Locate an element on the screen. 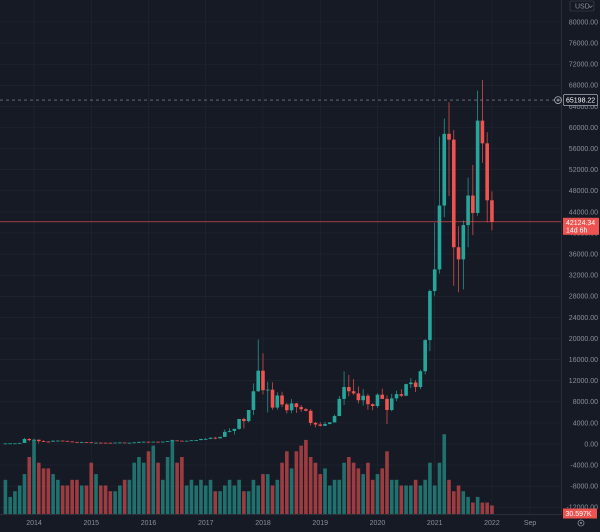  settings-gear-icon is located at coordinates (581, 523).